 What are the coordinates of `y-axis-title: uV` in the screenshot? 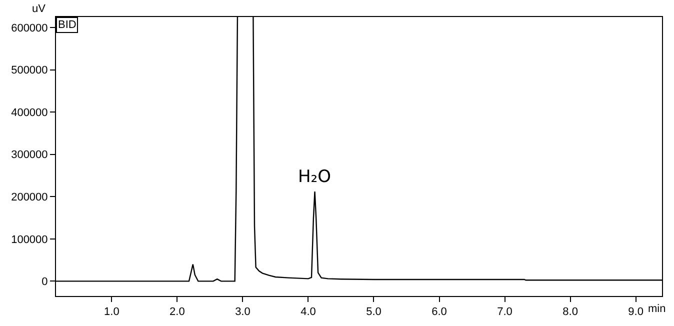 It's located at (39, 9).